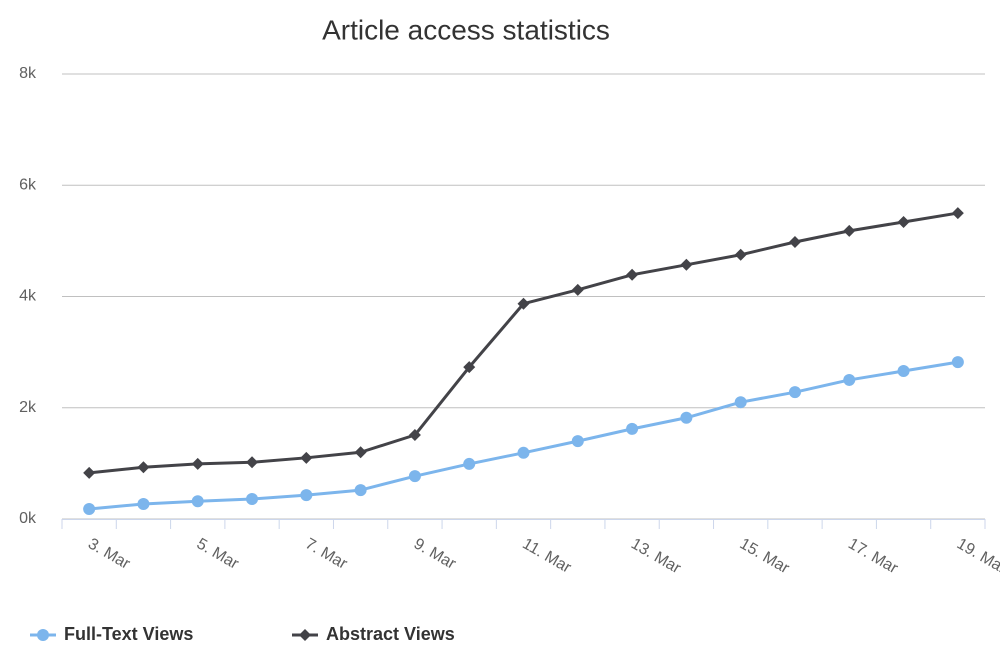 The width and height of the screenshot is (1000, 666). I want to click on y-tick-label: 4k, so click(28, 296).